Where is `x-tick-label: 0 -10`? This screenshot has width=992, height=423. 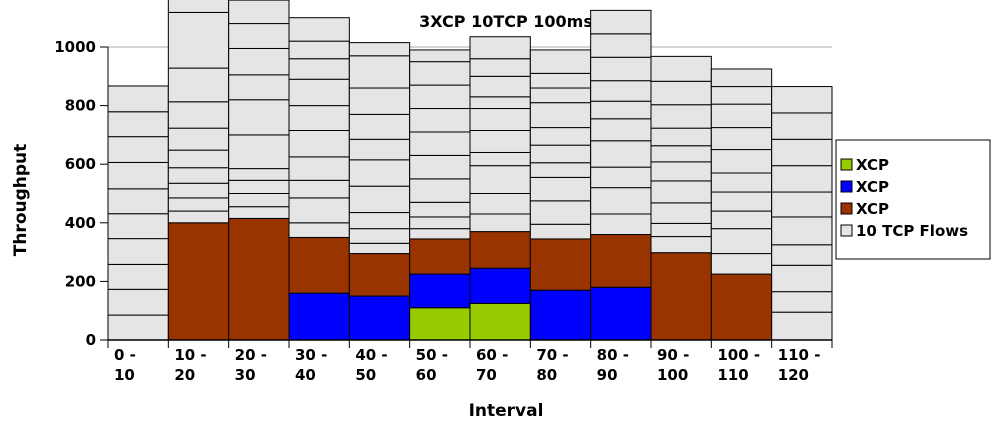
x-tick-label: 0 -10 is located at coordinates (125, 365).